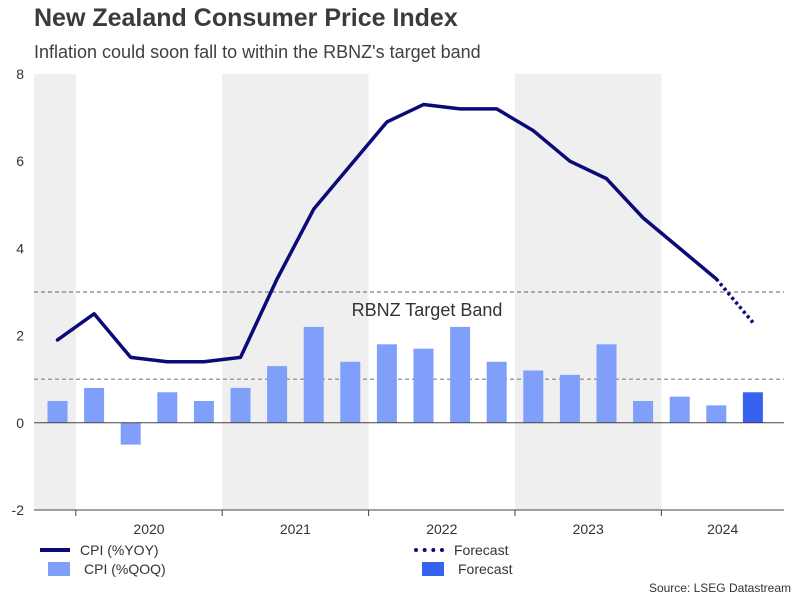 The height and width of the screenshot is (601, 801). What do you see at coordinates (719, 588) in the screenshot?
I see `source-note: Source: LSEG Datastream` at bounding box center [719, 588].